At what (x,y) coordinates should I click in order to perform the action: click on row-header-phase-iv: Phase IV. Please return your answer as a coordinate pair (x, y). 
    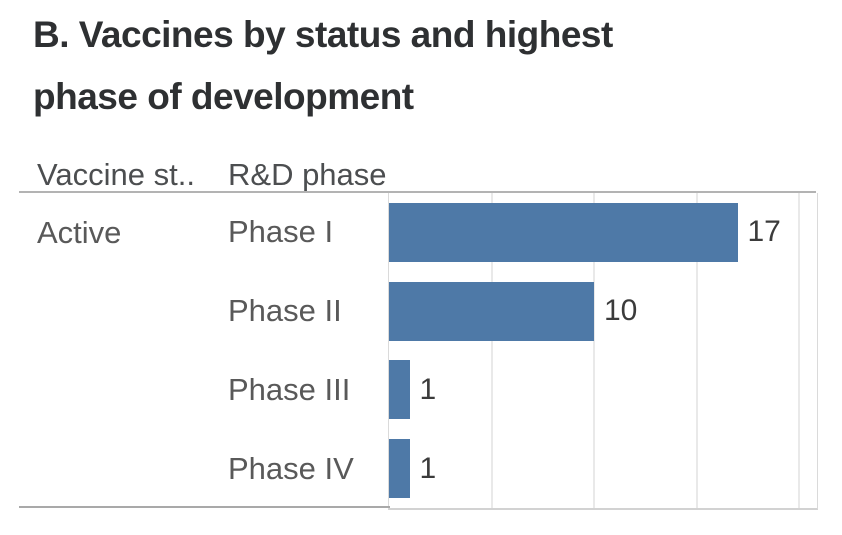
    Looking at the image, I should click on (291, 468).